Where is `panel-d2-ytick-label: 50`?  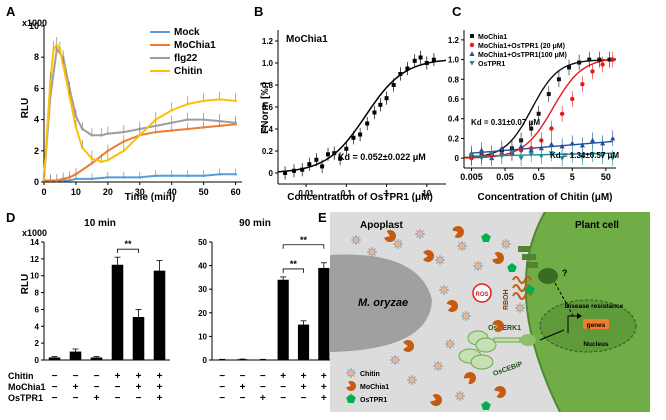
panel-d2-ytick-label: 50 is located at coordinates (202, 242).